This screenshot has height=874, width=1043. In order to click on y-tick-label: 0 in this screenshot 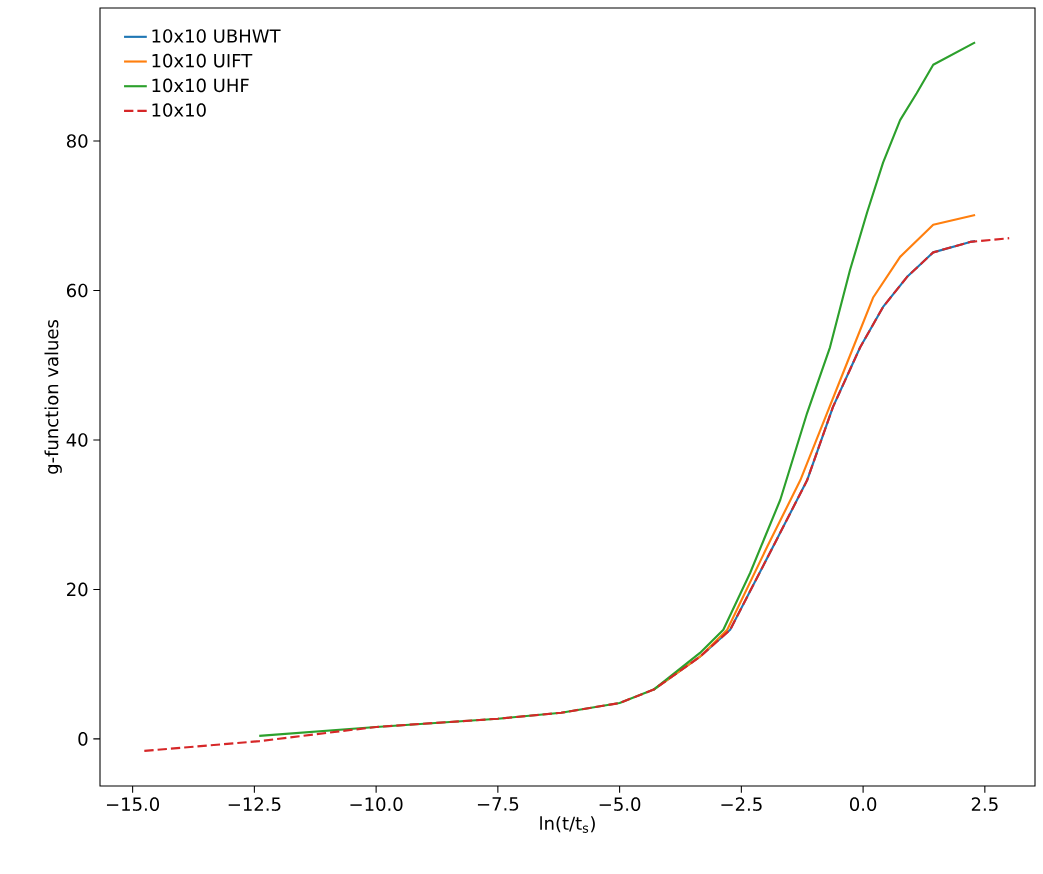, I will do `click(83, 739)`.